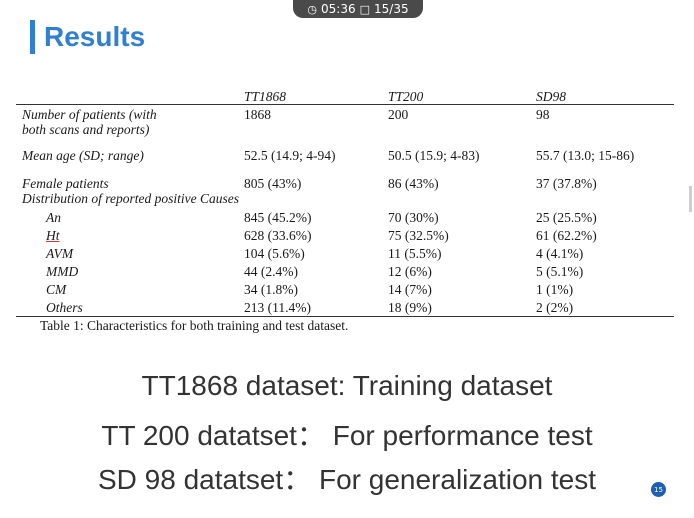 This screenshot has height=518, width=694. I want to click on slide-title-block: Results, so click(87, 37).